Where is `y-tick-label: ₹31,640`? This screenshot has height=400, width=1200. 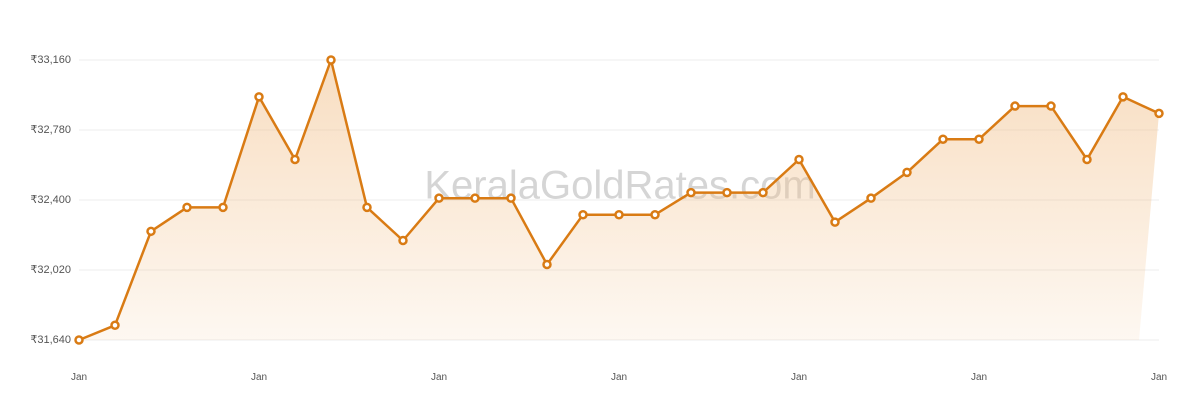 y-tick-label: ₹31,640 is located at coordinates (50, 340).